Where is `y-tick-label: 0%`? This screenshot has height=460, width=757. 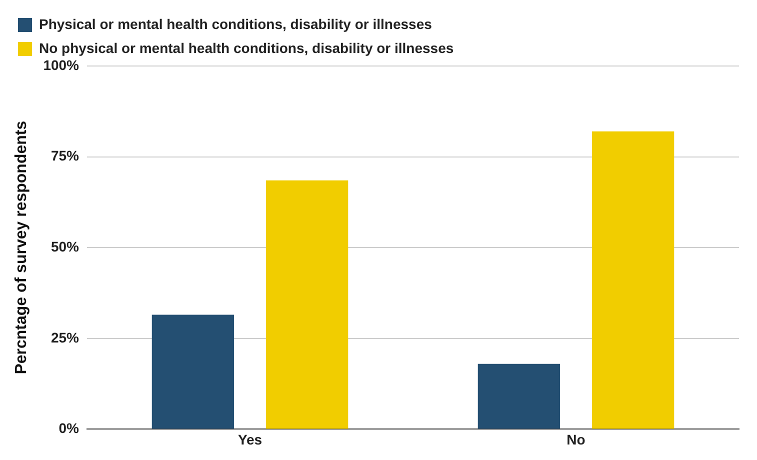 y-tick-label: 0% is located at coordinates (69, 428).